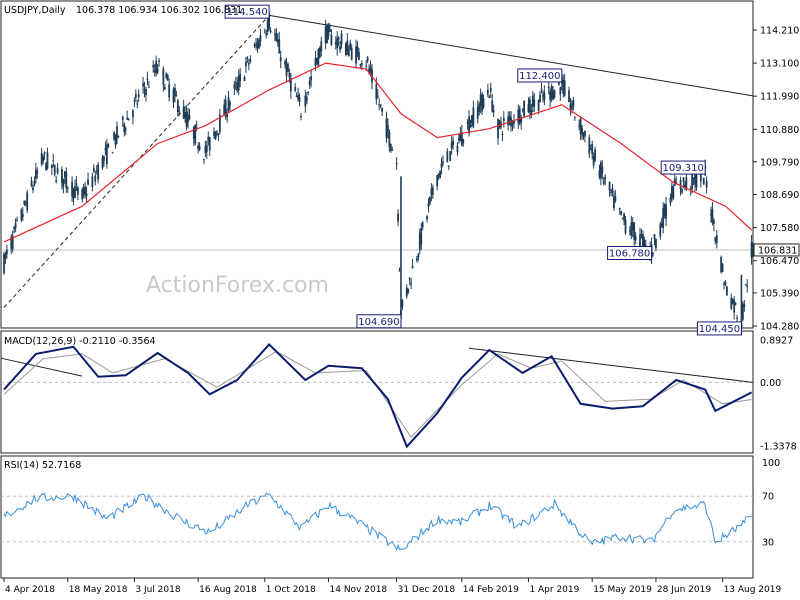  Describe the element at coordinates (776, 341) in the screenshot. I see `macd-tick-label: 0.8927` at that location.